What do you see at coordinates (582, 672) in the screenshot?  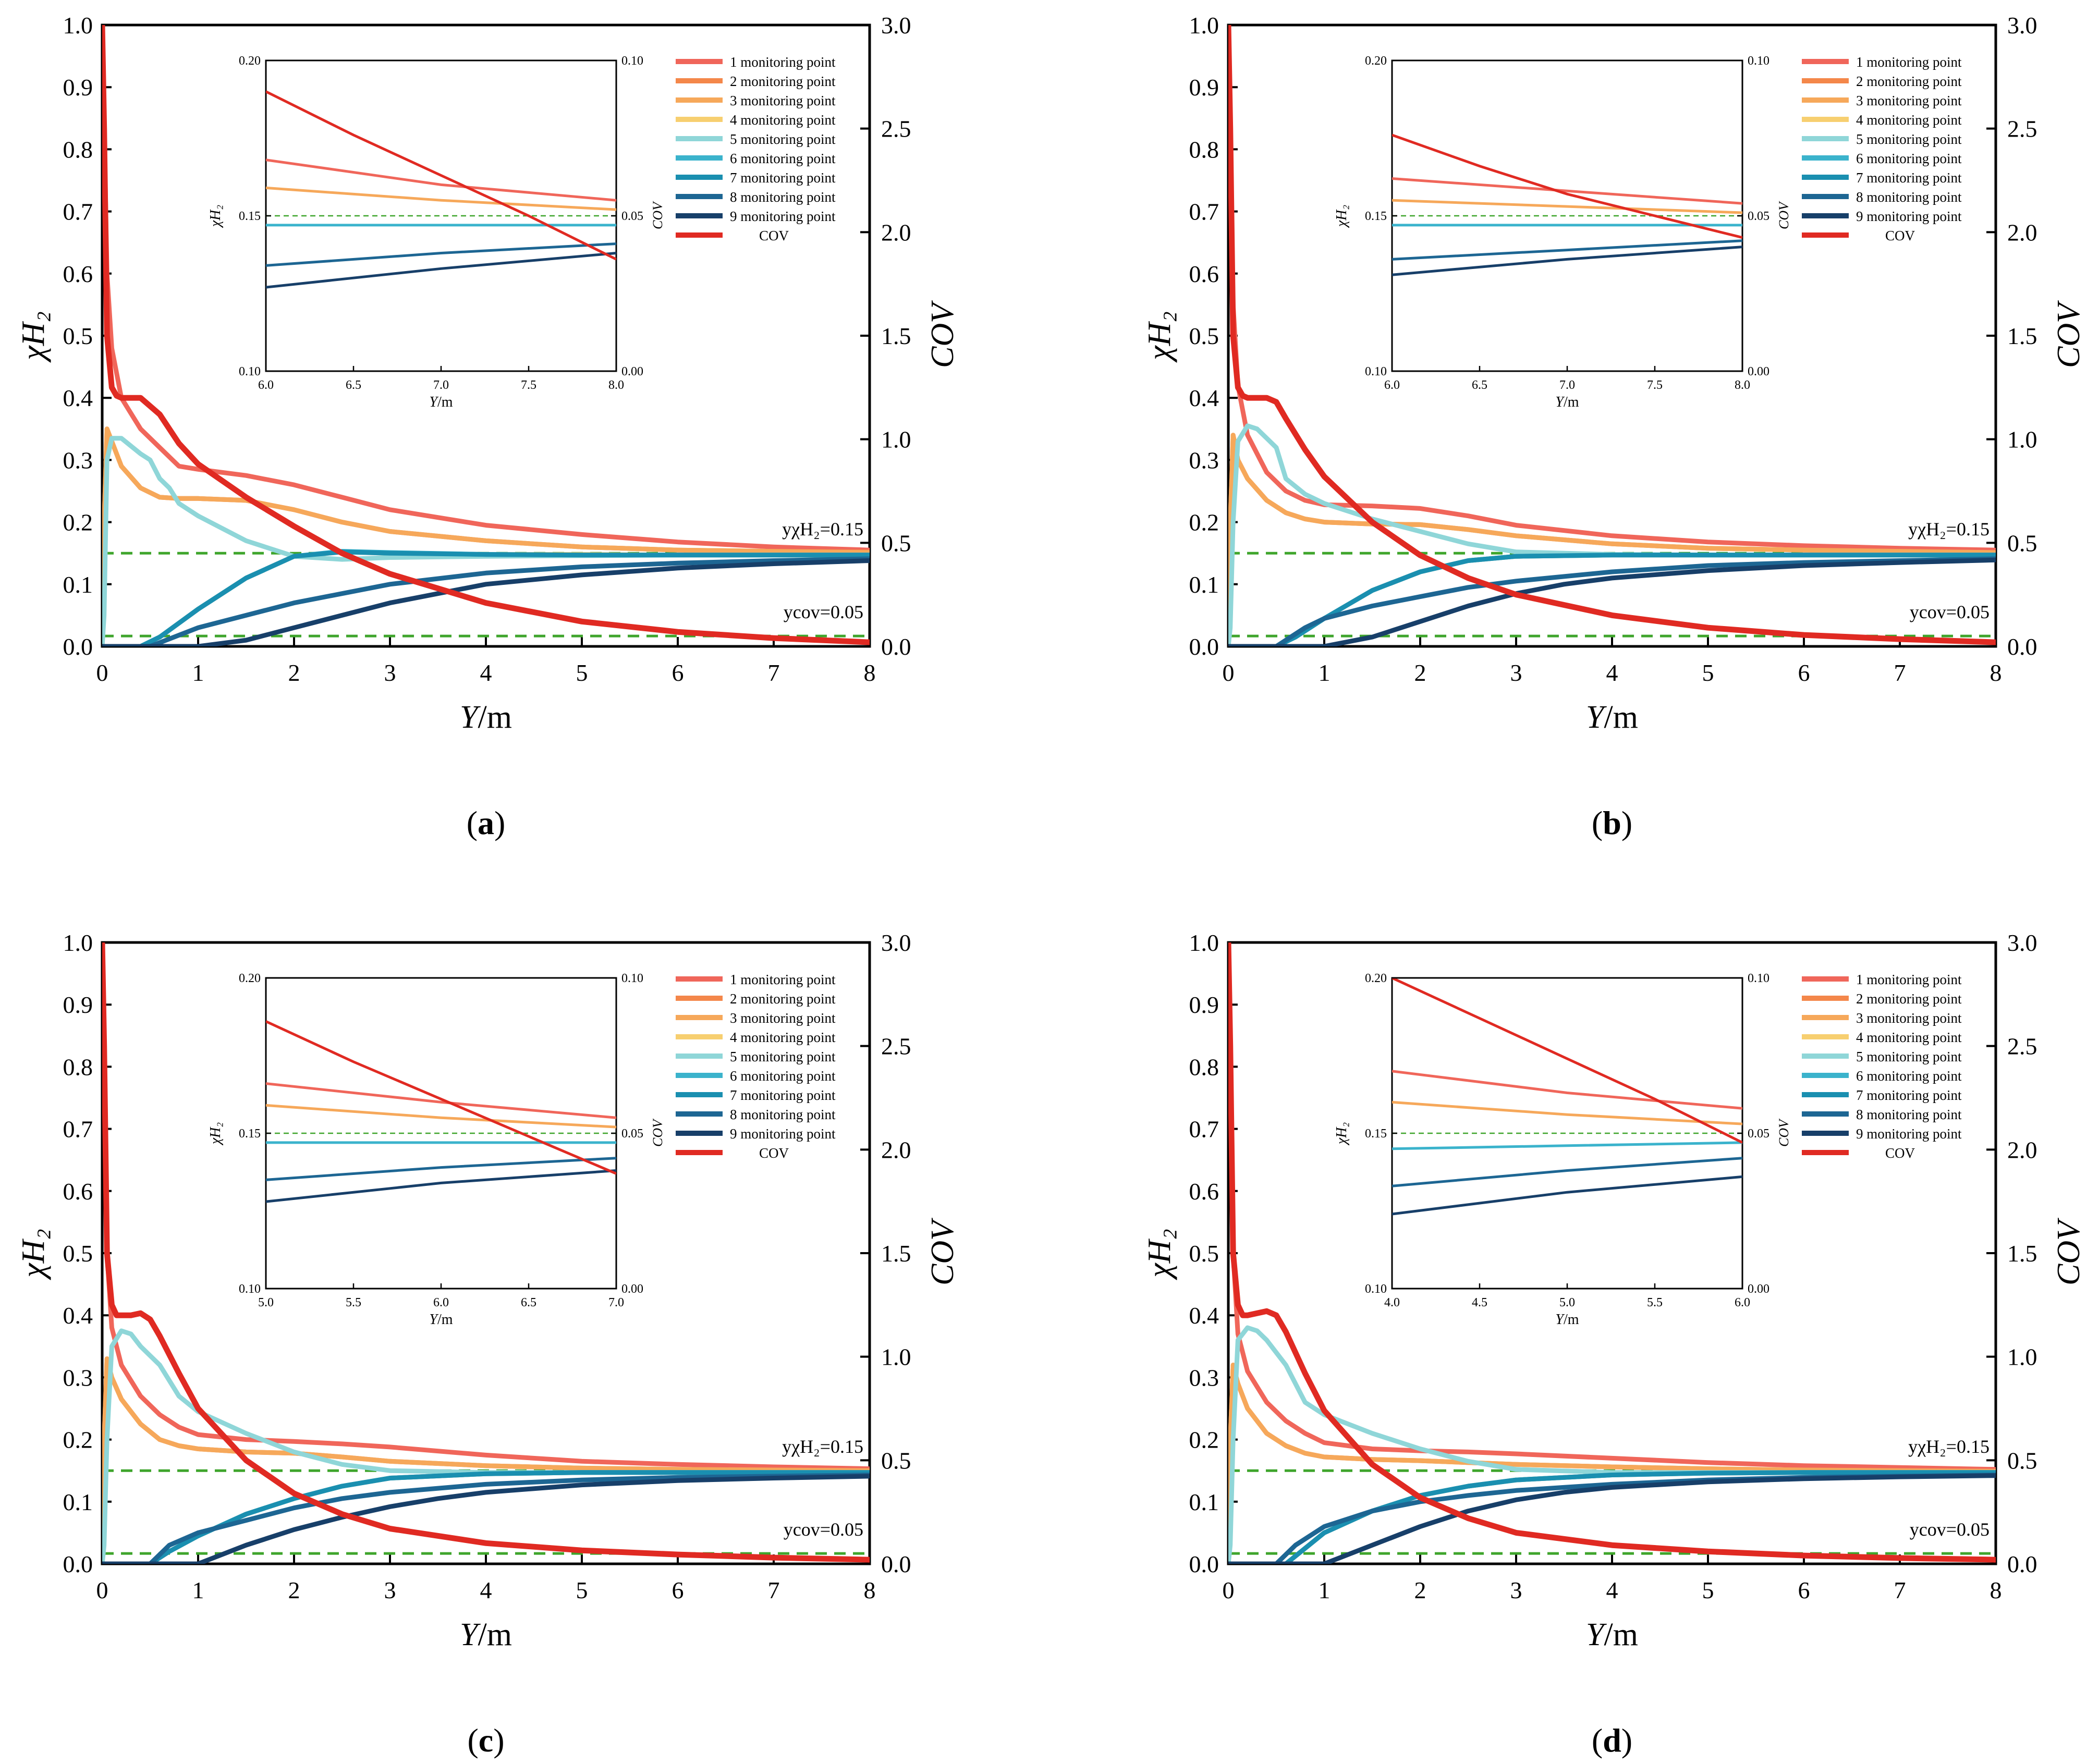 I see `x-tick-label: 5` at bounding box center [582, 672].